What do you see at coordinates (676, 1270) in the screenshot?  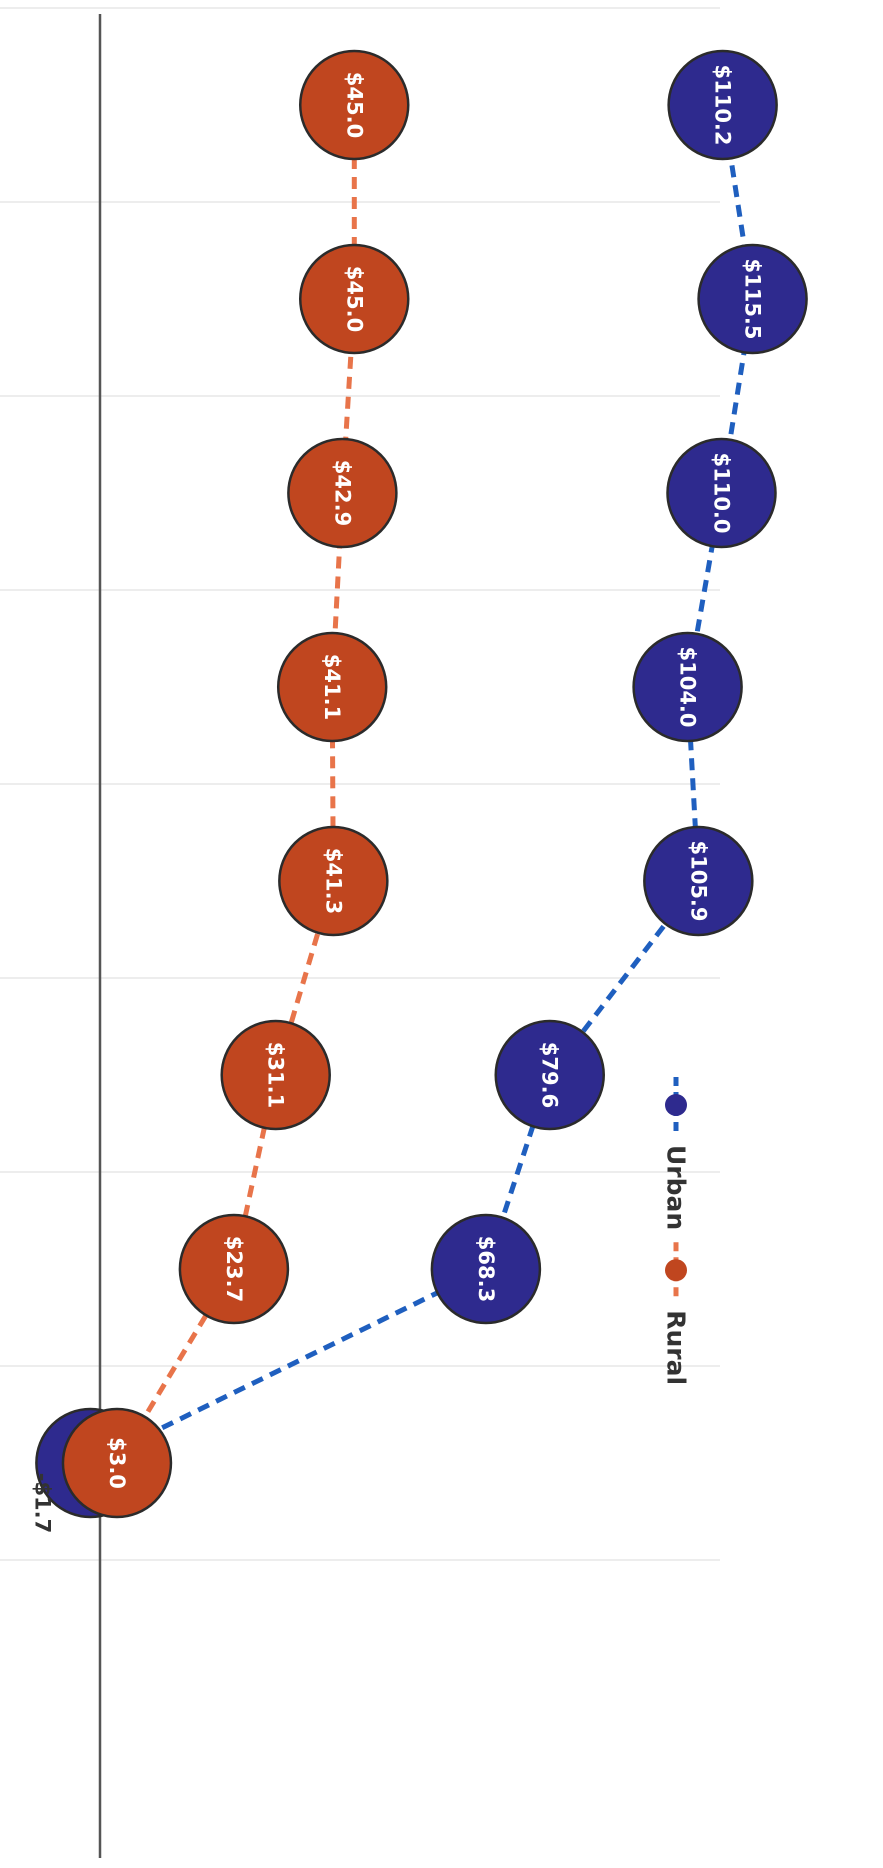 I see `legend-marker-rural` at bounding box center [676, 1270].